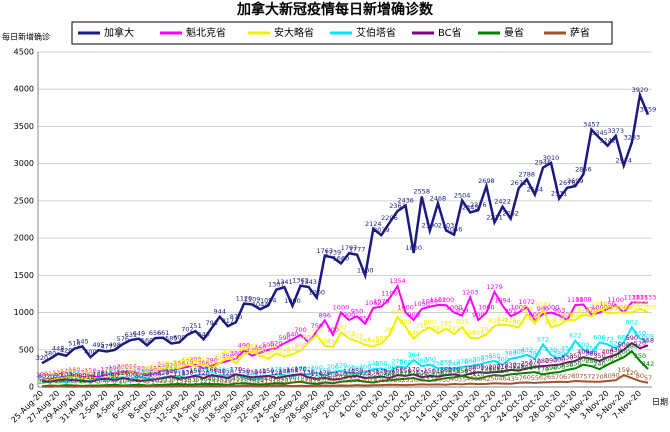 The height and width of the screenshot is (432, 670). What do you see at coordinates (341, 328) in the screenshot?
I see `data-label: 732` at bounding box center [341, 328].